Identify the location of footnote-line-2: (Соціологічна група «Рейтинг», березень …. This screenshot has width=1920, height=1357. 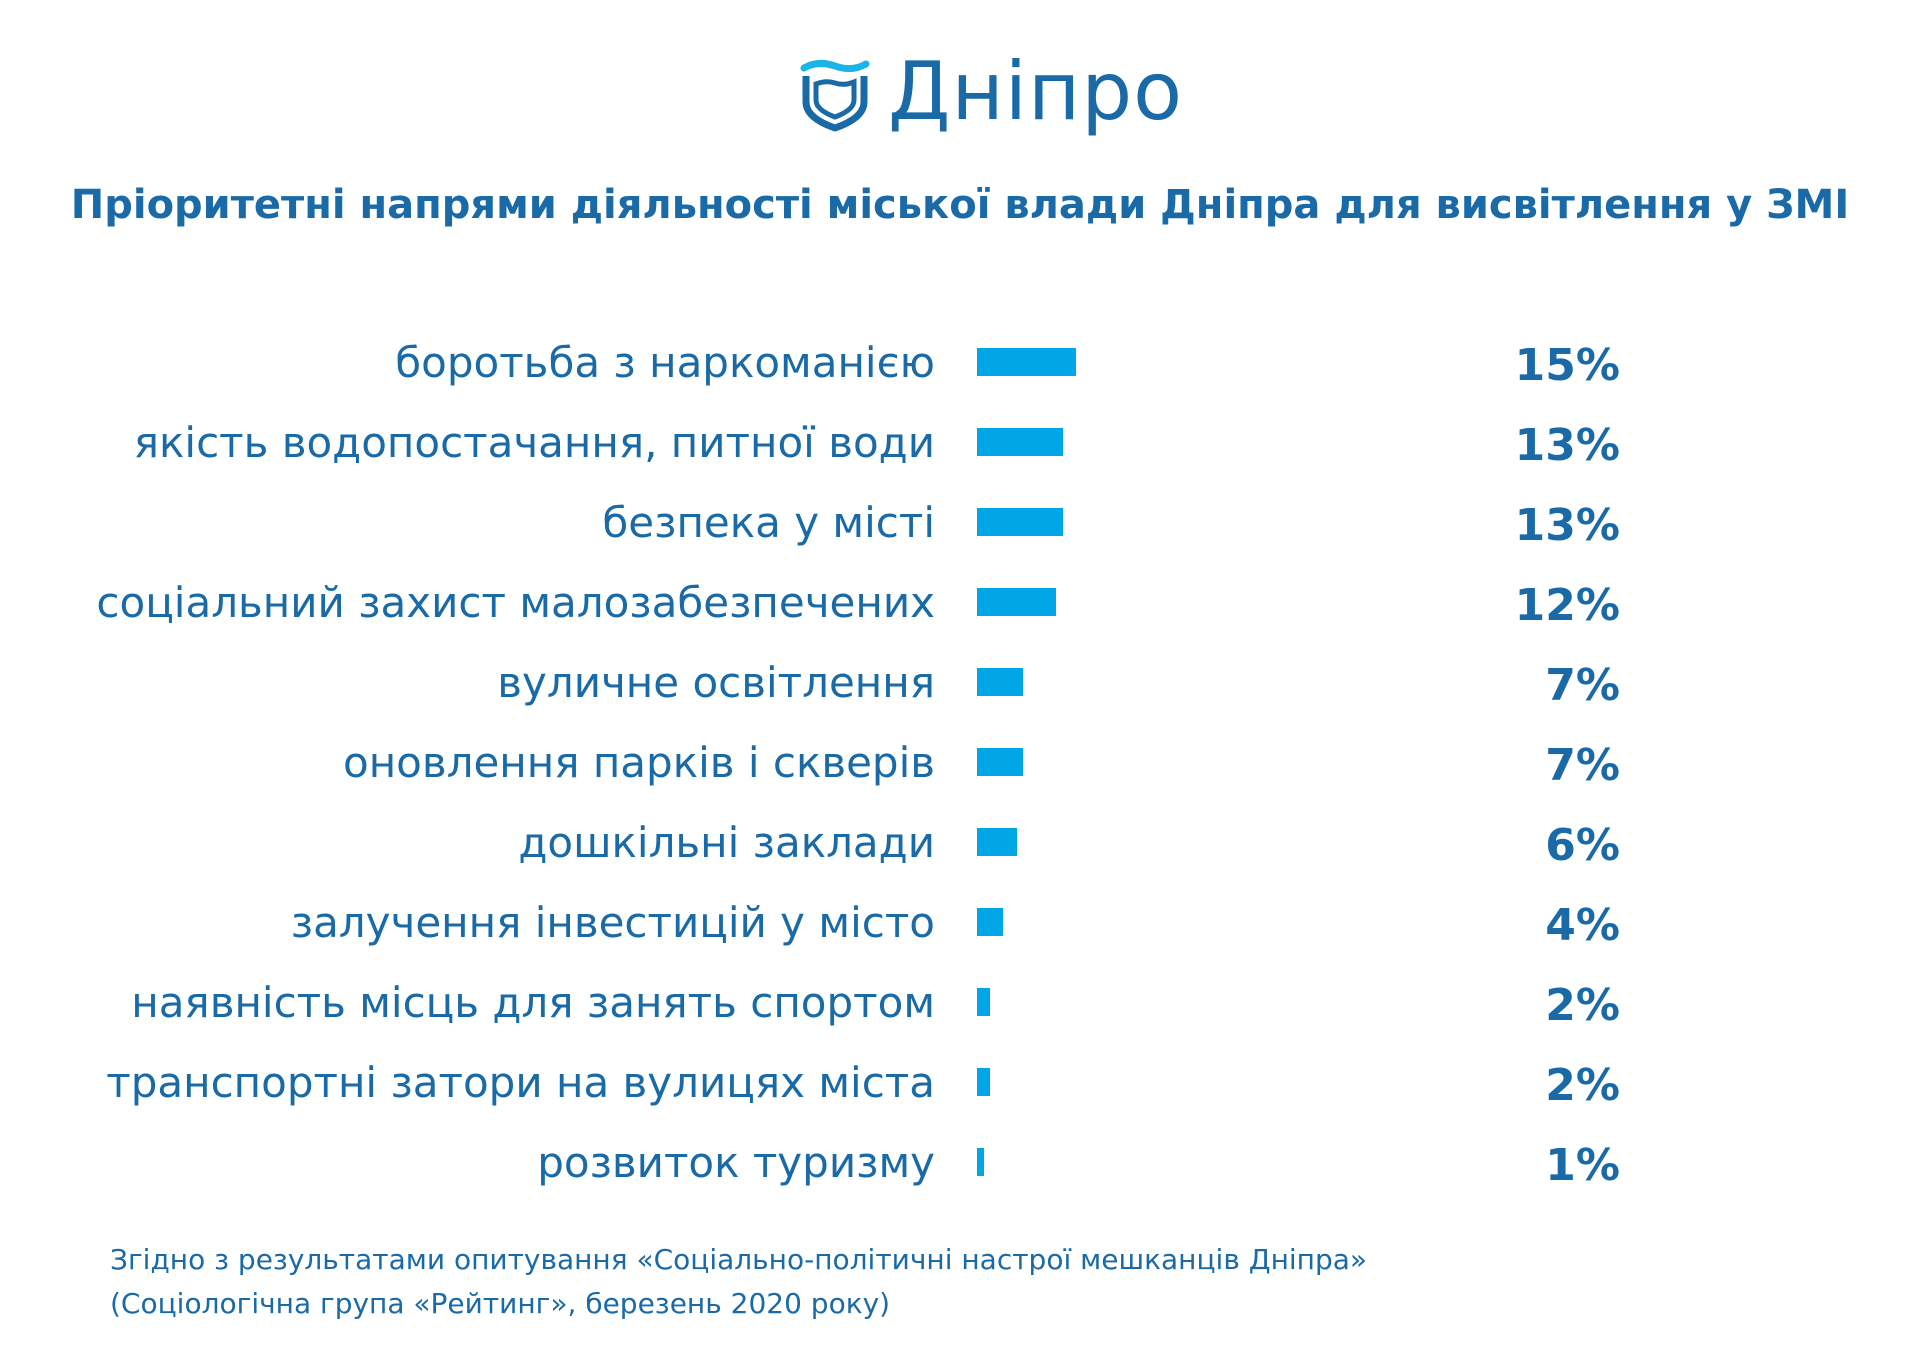
(500, 1303).